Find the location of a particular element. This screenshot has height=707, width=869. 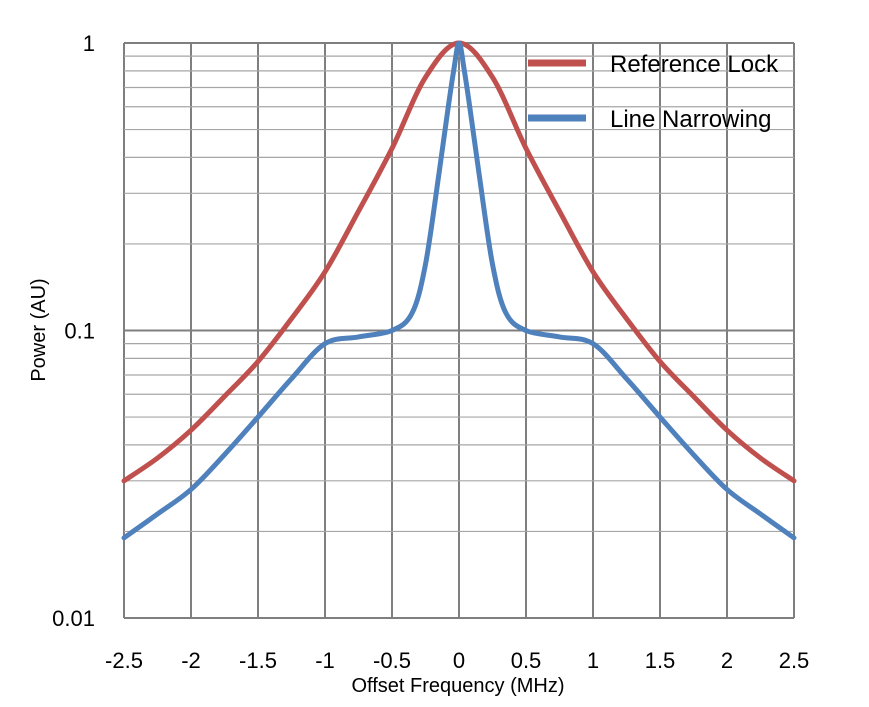

x-tick-label: -2.5 is located at coordinates (124, 660).